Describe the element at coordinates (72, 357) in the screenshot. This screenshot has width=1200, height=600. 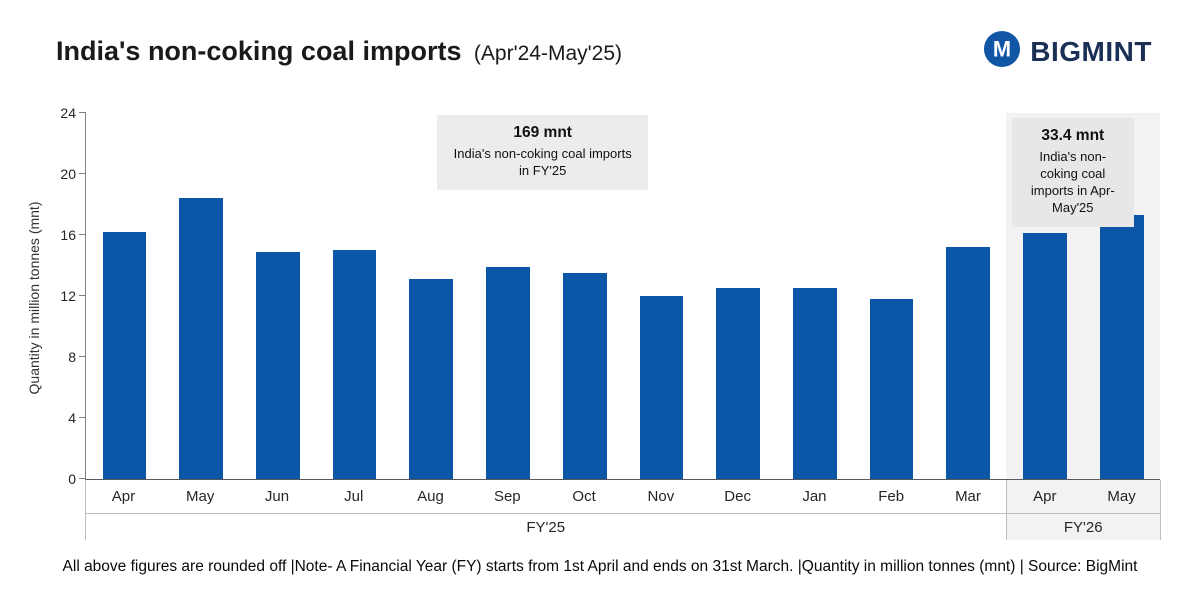
I see `y-tick-label: 8` at that location.